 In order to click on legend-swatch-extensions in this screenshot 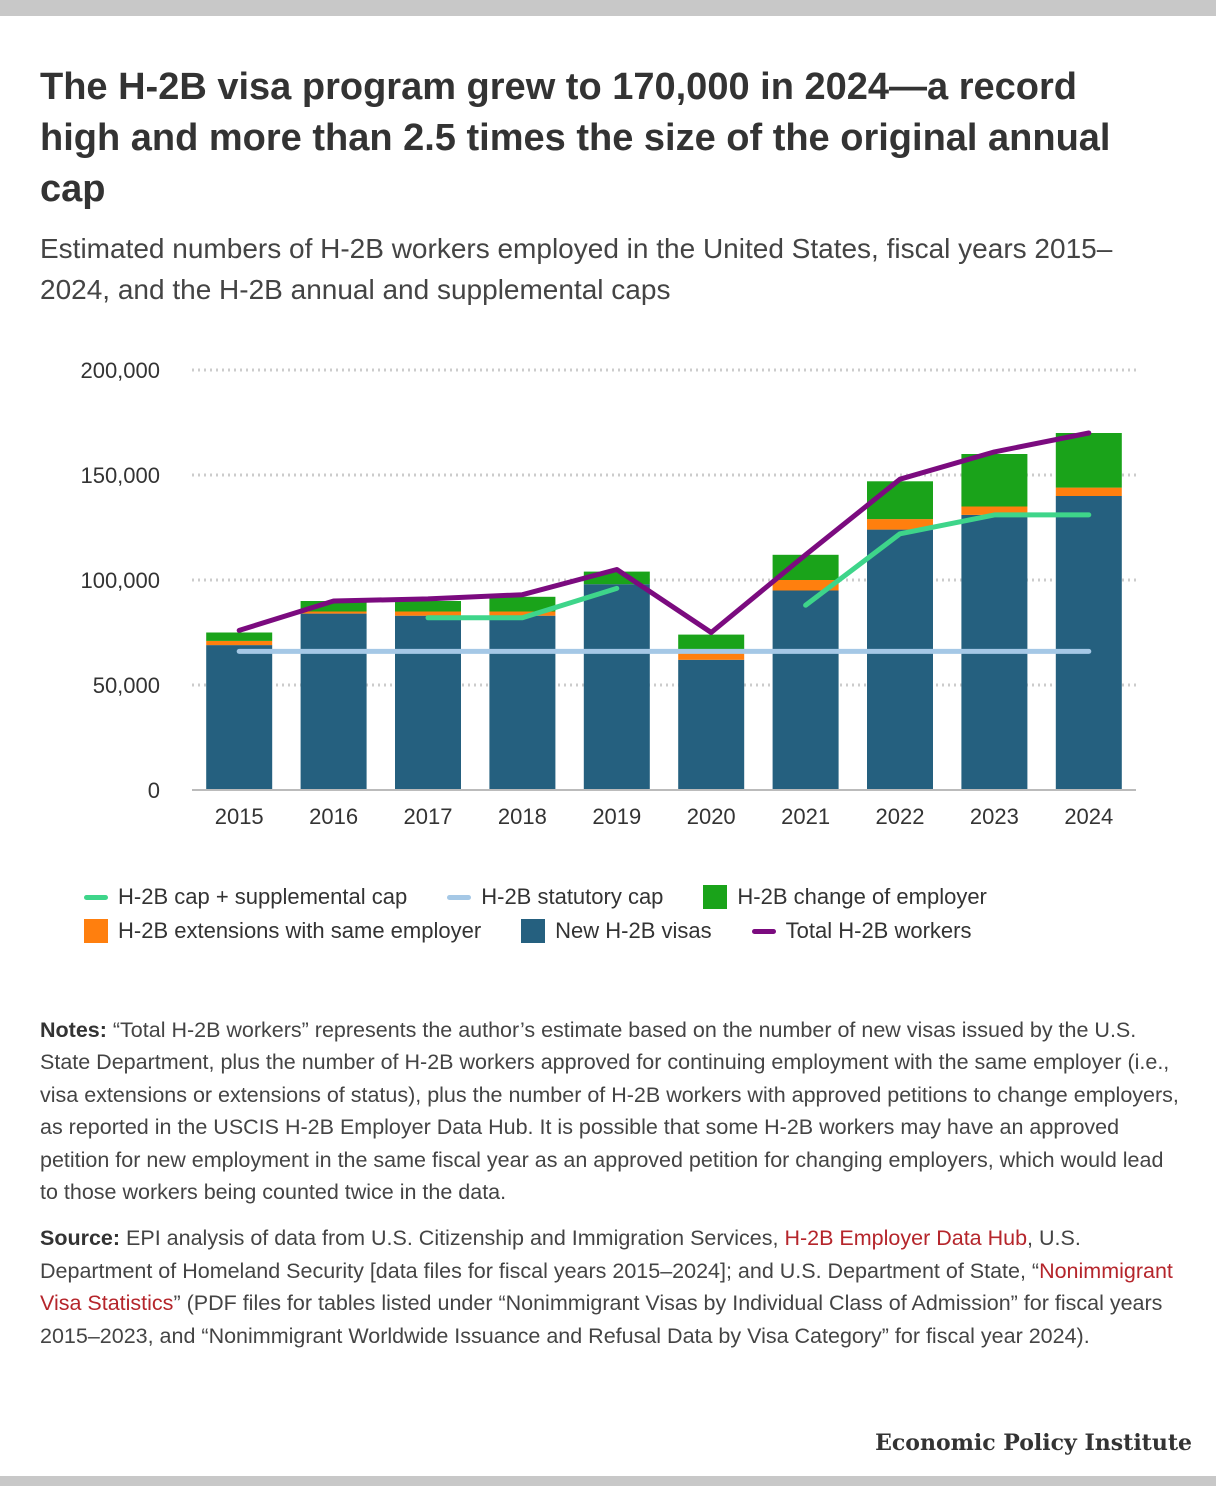, I will do `click(96, 931)`.